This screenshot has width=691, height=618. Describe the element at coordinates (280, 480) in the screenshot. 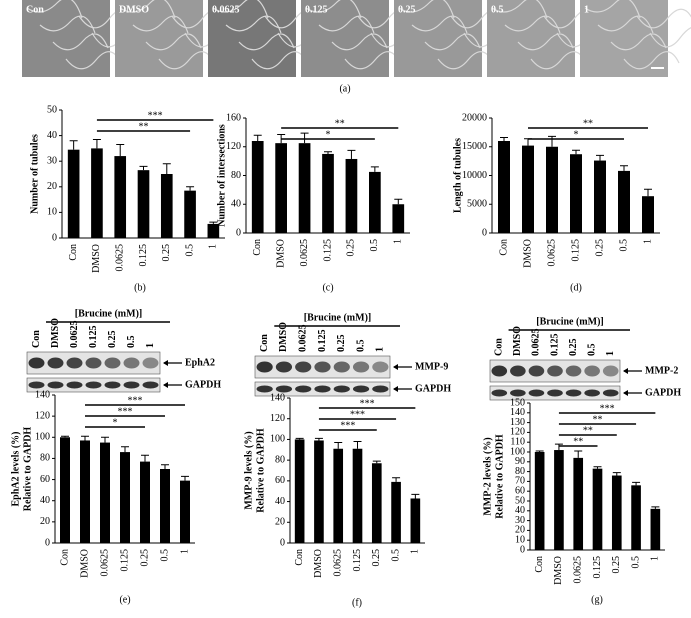

I see `y-tick-label: 60` at that location.